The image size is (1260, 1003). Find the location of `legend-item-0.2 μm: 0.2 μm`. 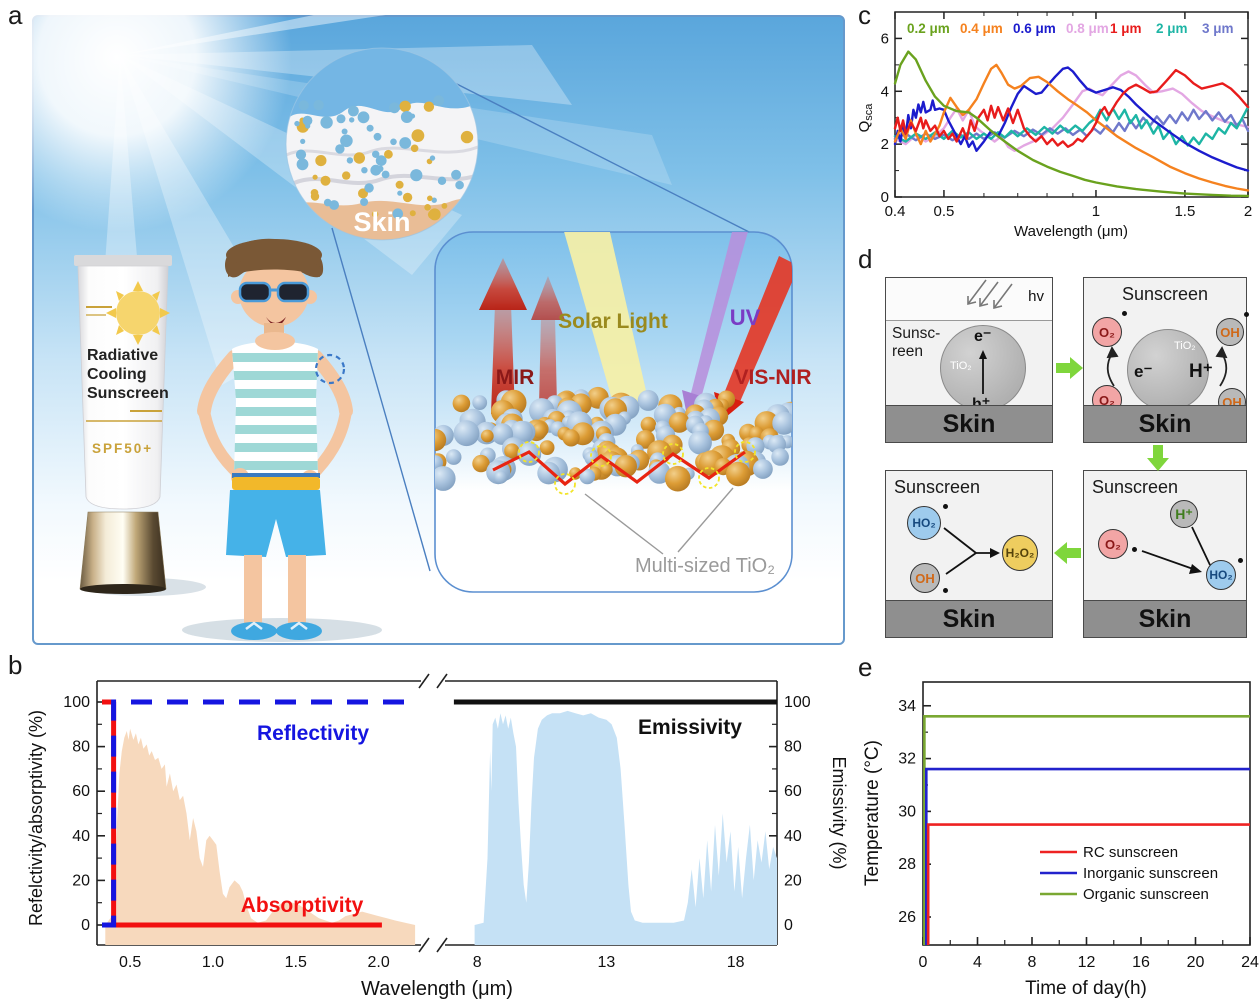

legend-item-0.2 μm: 0.2 μm is located at coordinates (928, 28).